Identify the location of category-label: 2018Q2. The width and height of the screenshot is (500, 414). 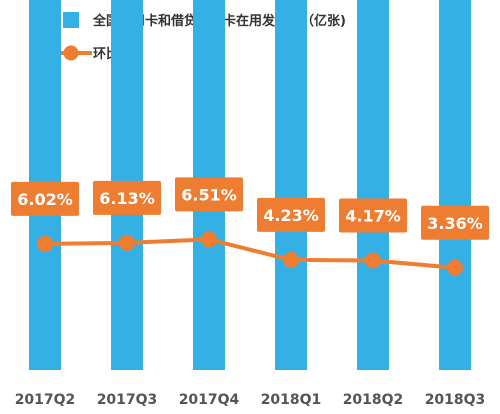
(373, 400).